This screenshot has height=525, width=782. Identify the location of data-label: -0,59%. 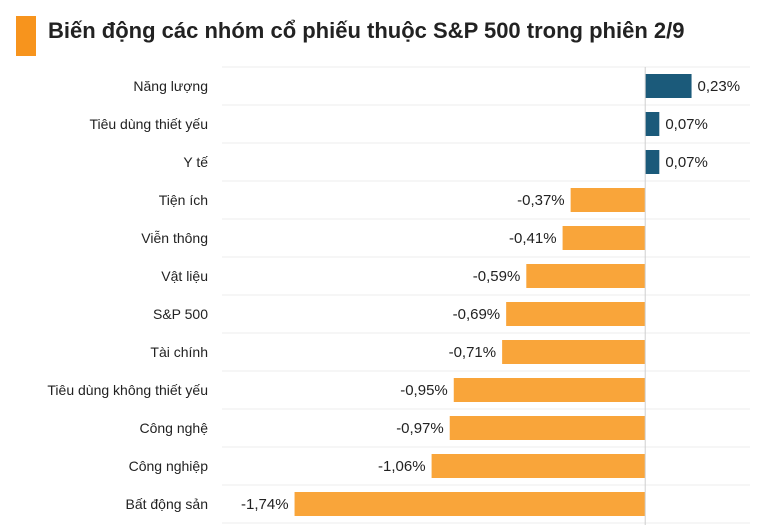
(497, 276).